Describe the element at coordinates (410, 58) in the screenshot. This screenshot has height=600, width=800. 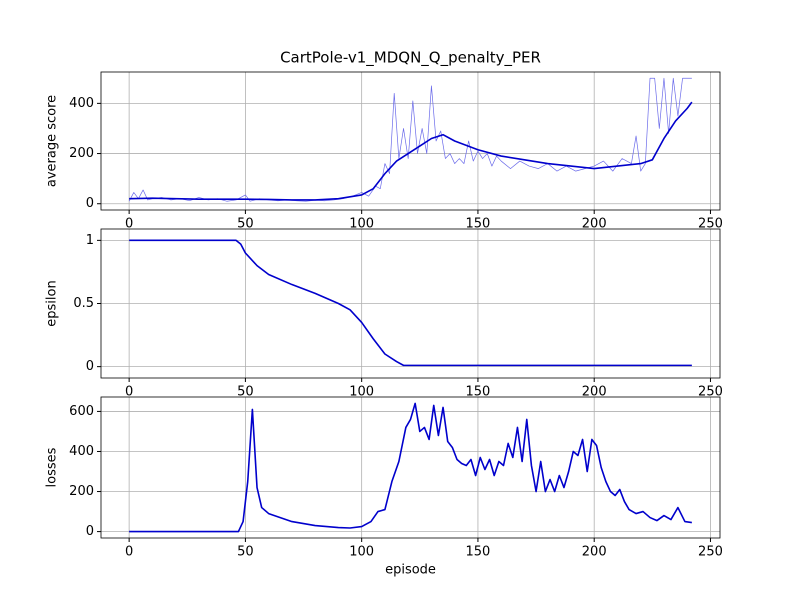
I see `chart-title: CartPole-v1_MDQN_Q_penalty_PER` at that location.